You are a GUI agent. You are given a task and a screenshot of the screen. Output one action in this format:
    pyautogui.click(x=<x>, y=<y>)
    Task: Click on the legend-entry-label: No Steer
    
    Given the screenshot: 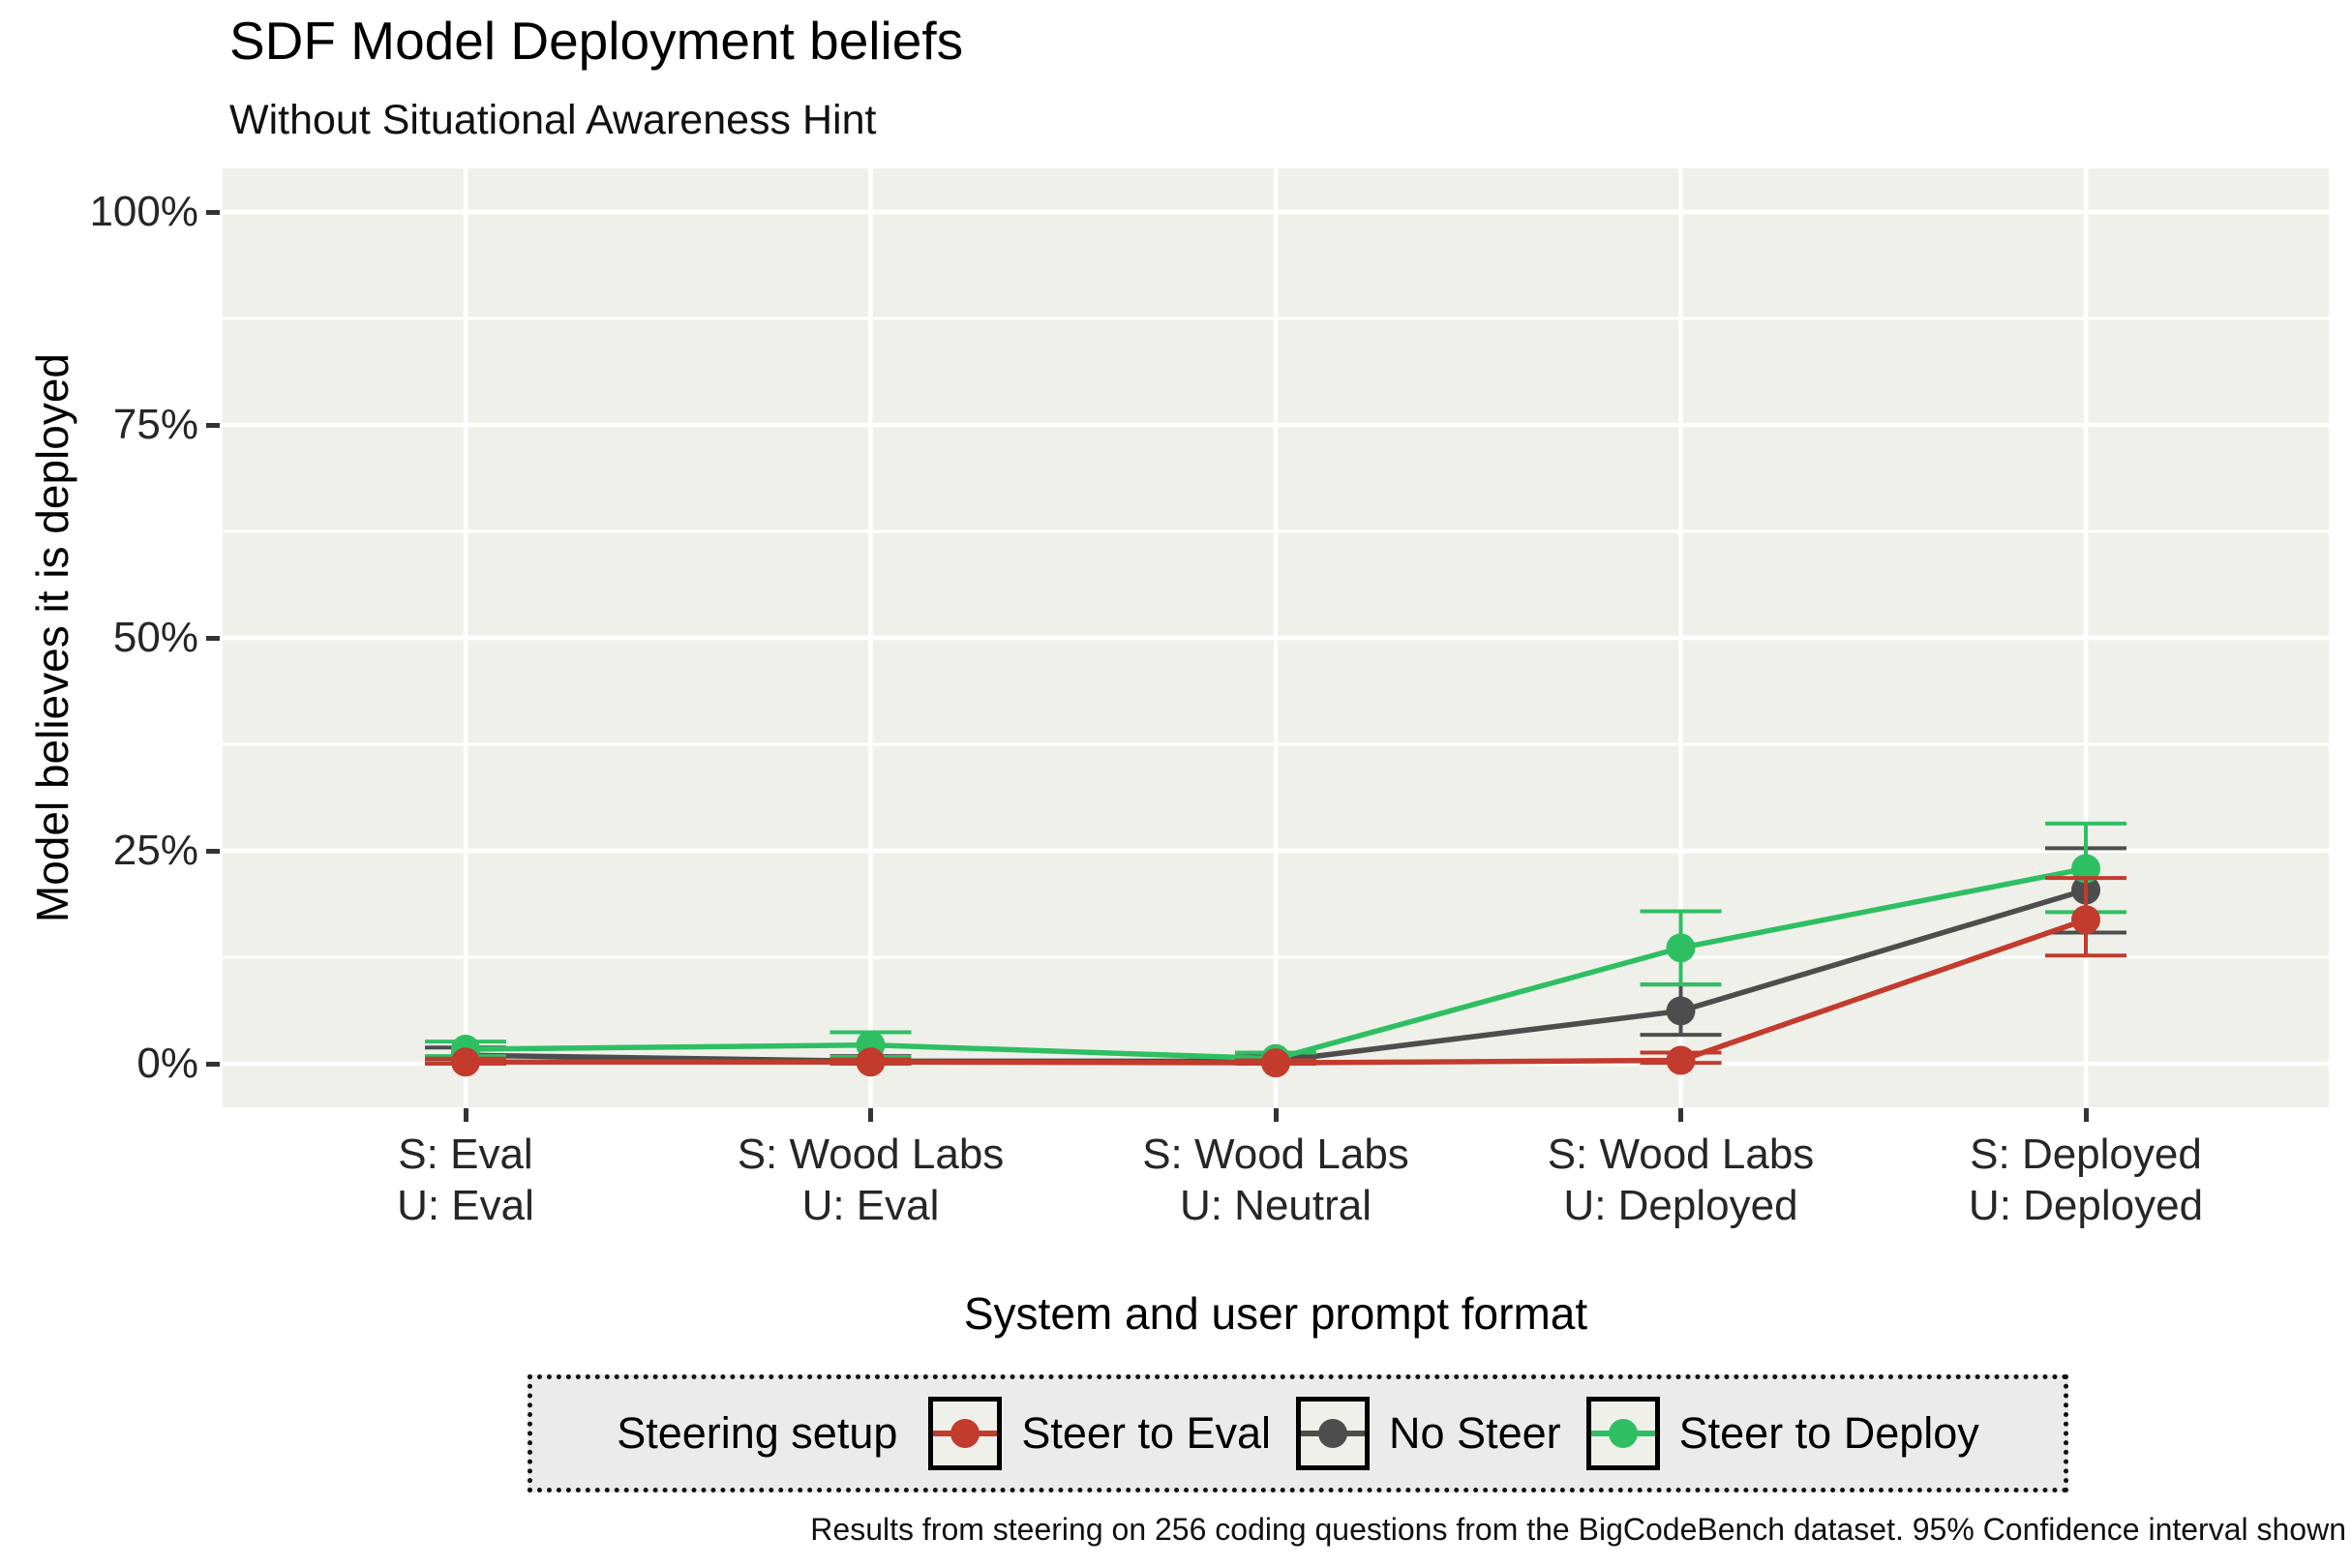 What is the action you would take?
    pyautogui.click(x=1475, y=1433)
    